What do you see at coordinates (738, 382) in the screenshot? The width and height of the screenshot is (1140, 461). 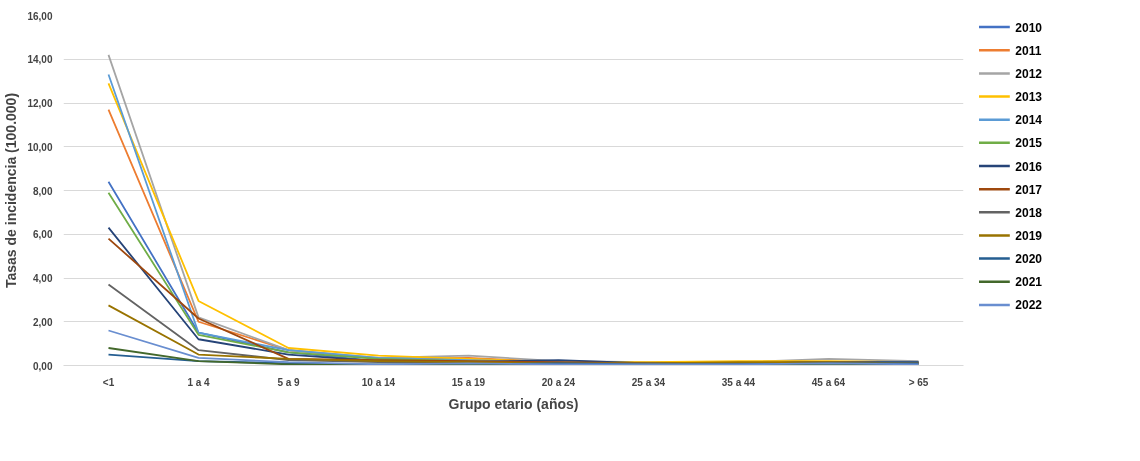 I see `x-tick-label: 35 a 44` at bounding box center [738, 382].